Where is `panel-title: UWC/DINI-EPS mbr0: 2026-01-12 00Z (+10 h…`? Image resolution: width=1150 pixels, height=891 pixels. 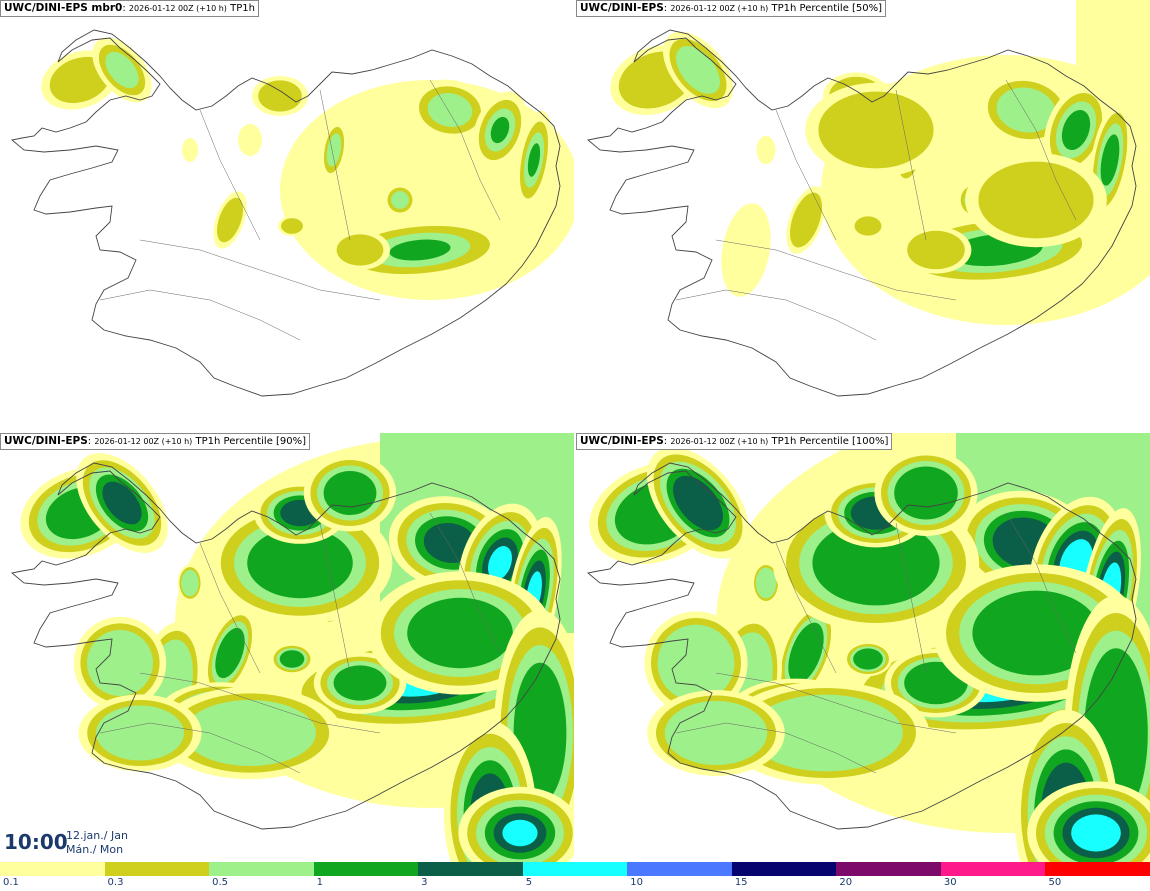
panel-title: UWC/DINI-EPS mbr0: 2026-01-12 00Z (+10 h… is located at coordinates (129, 8).